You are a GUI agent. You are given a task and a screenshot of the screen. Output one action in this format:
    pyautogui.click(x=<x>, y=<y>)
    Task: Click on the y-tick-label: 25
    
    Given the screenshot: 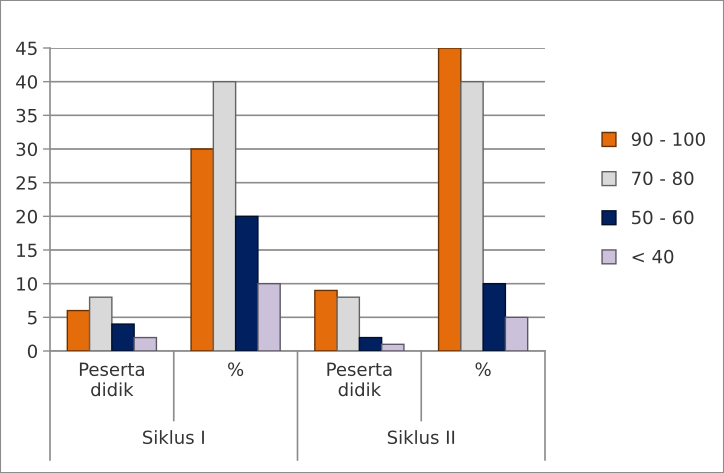 What is the action you would take?
    pyautogui.click(x=26, y=183)
    